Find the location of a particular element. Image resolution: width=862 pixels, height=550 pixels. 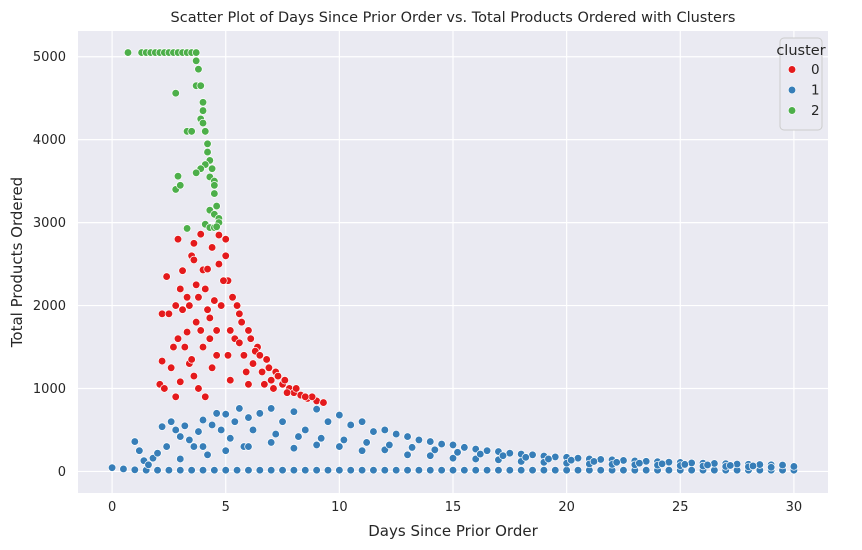

y-tick-label: 3000 is located at coordinates (49, 223).